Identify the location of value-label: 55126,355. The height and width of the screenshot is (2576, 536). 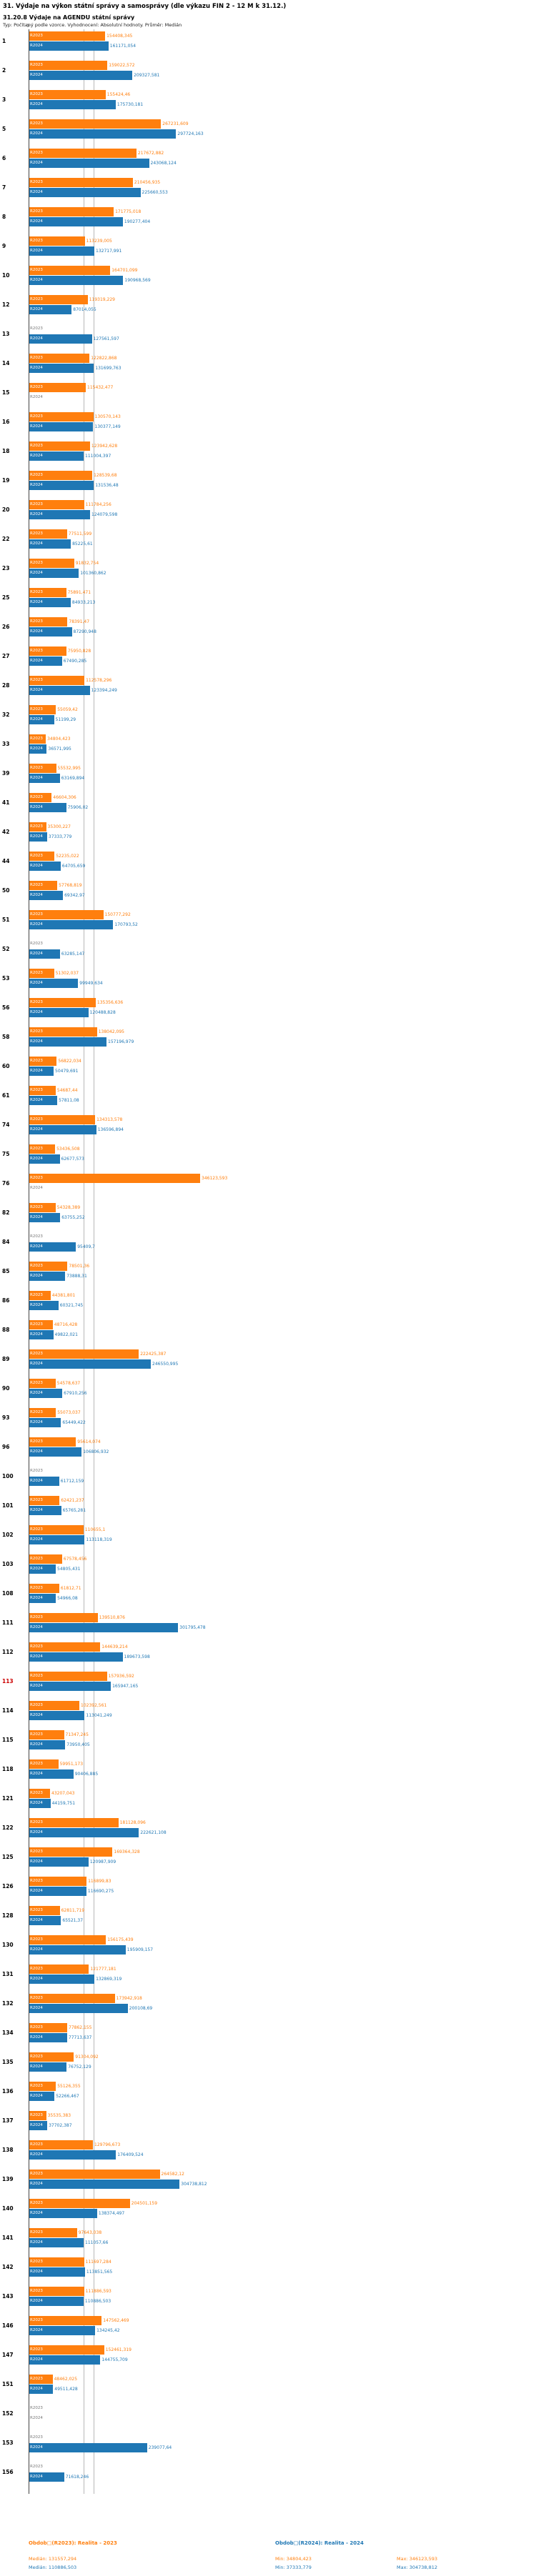
(69, 2086).